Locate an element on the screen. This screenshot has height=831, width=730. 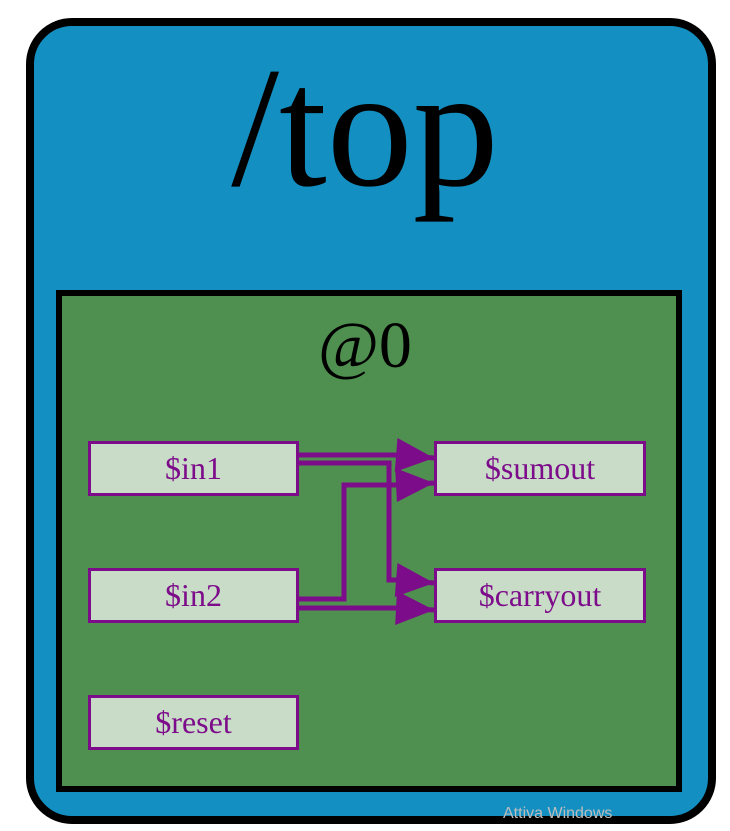
signal-node-sumout: $sumout is located at coordinates (540, 468).